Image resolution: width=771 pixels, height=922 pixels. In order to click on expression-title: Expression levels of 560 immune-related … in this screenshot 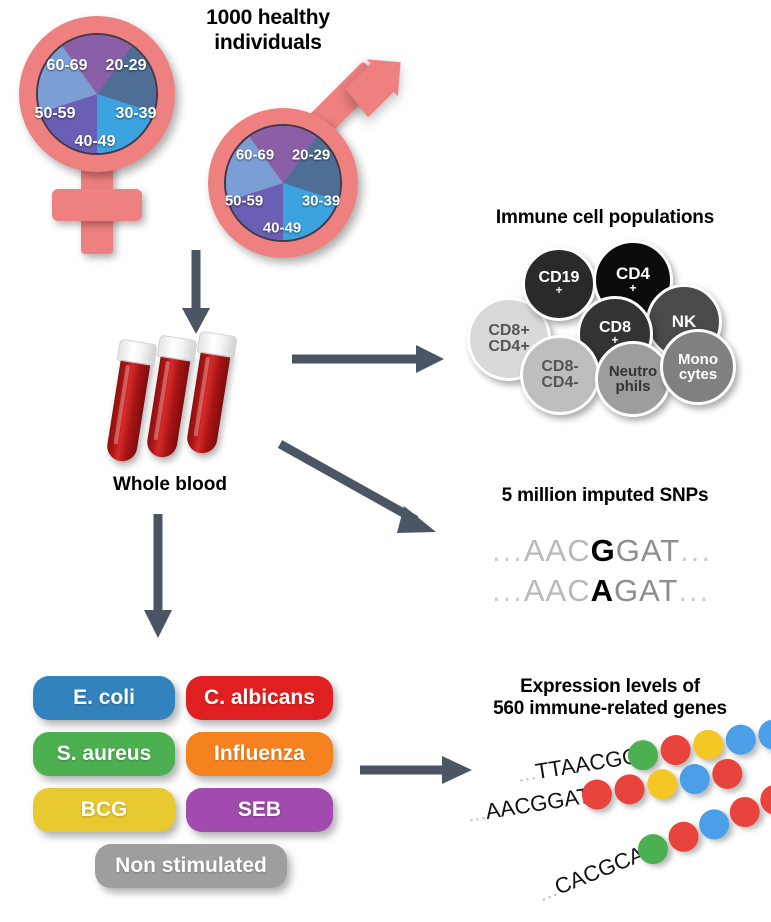, I will do `click(610, 698)`.